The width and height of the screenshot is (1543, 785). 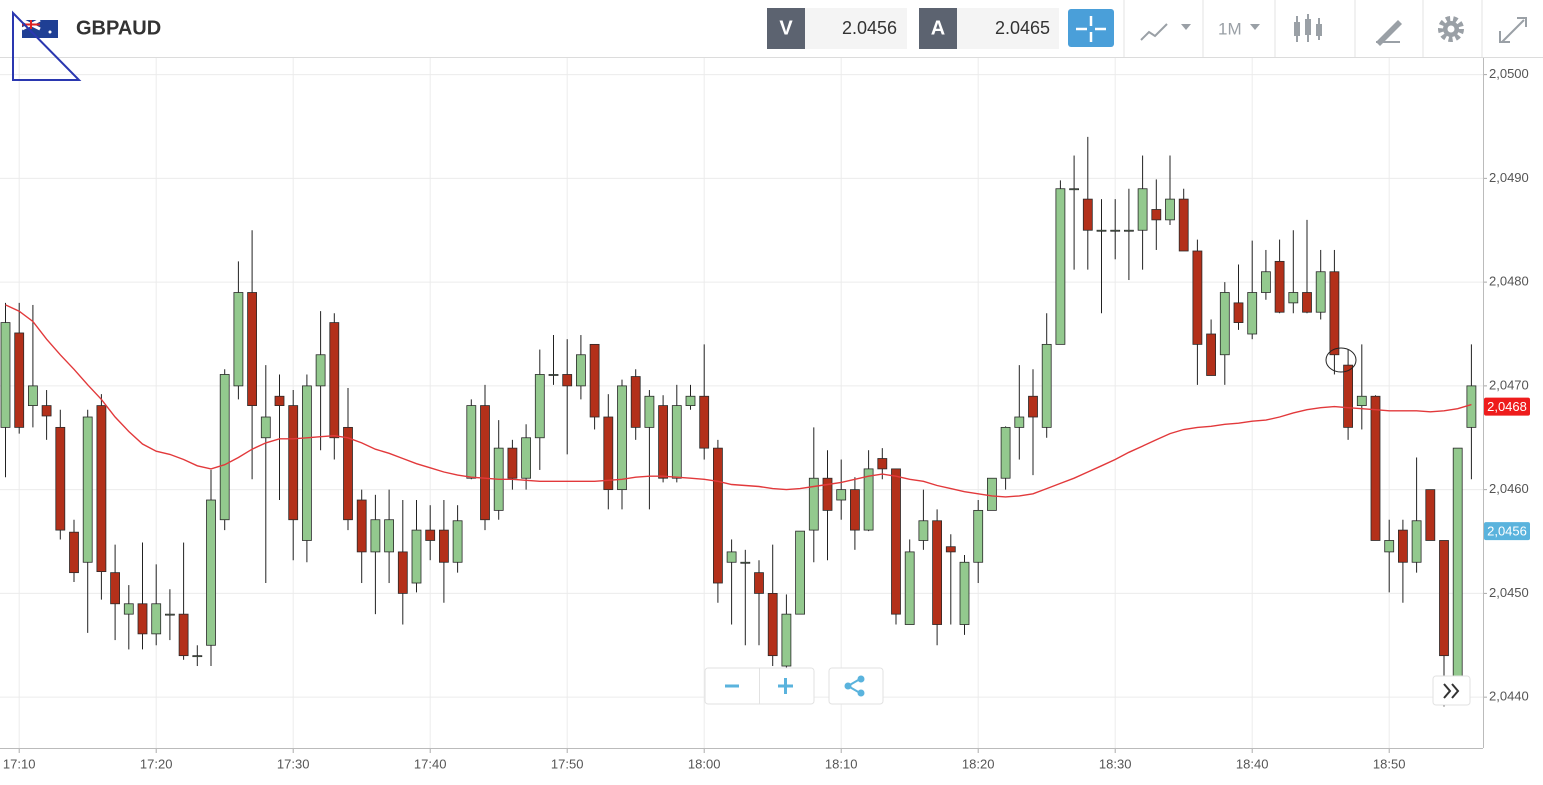 I want to click on x-tick-label: 17:20, so click(x=156, y=763).